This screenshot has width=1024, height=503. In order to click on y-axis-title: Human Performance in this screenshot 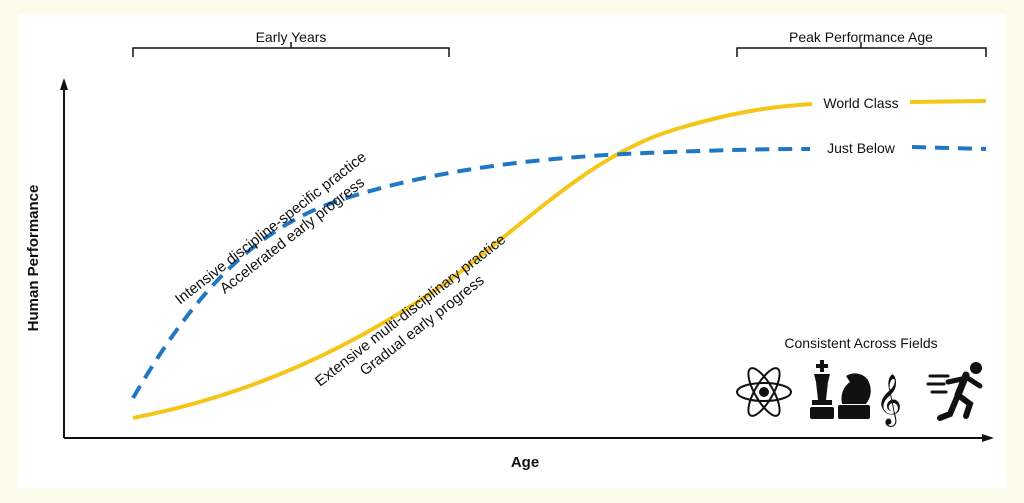, I will do `click(33, 258)`.